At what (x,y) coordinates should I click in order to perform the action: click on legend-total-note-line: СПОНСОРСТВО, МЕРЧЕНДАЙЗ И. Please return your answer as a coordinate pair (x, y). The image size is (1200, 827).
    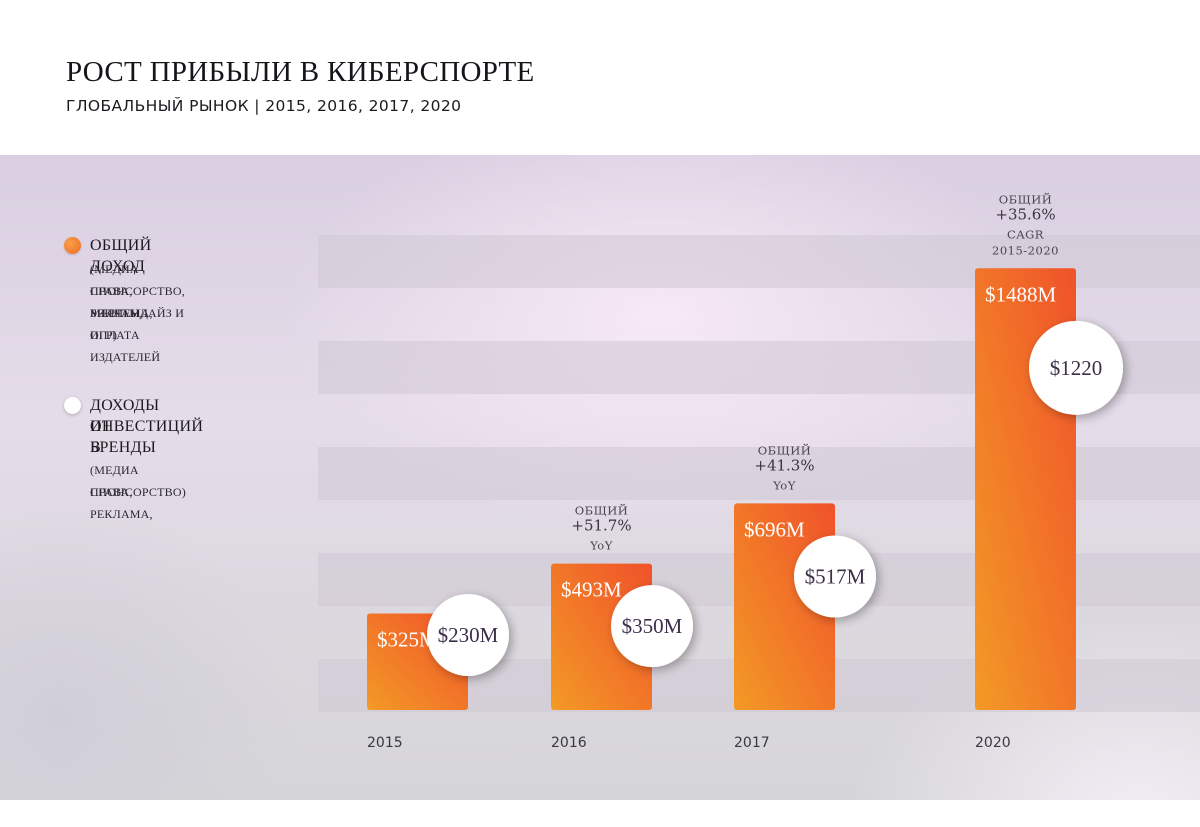
    Looking at the image, I should click on (137, 302).